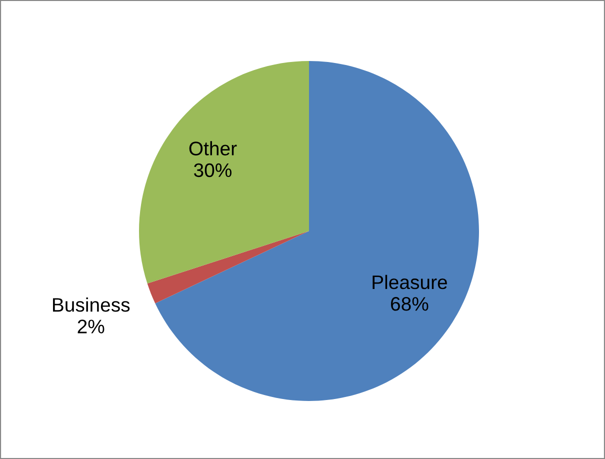 The width and height of the screenshot is (605, 459). Describe the element at coordinates (91, 327) in the screenshot. I see `data-label: 2%` at that location.